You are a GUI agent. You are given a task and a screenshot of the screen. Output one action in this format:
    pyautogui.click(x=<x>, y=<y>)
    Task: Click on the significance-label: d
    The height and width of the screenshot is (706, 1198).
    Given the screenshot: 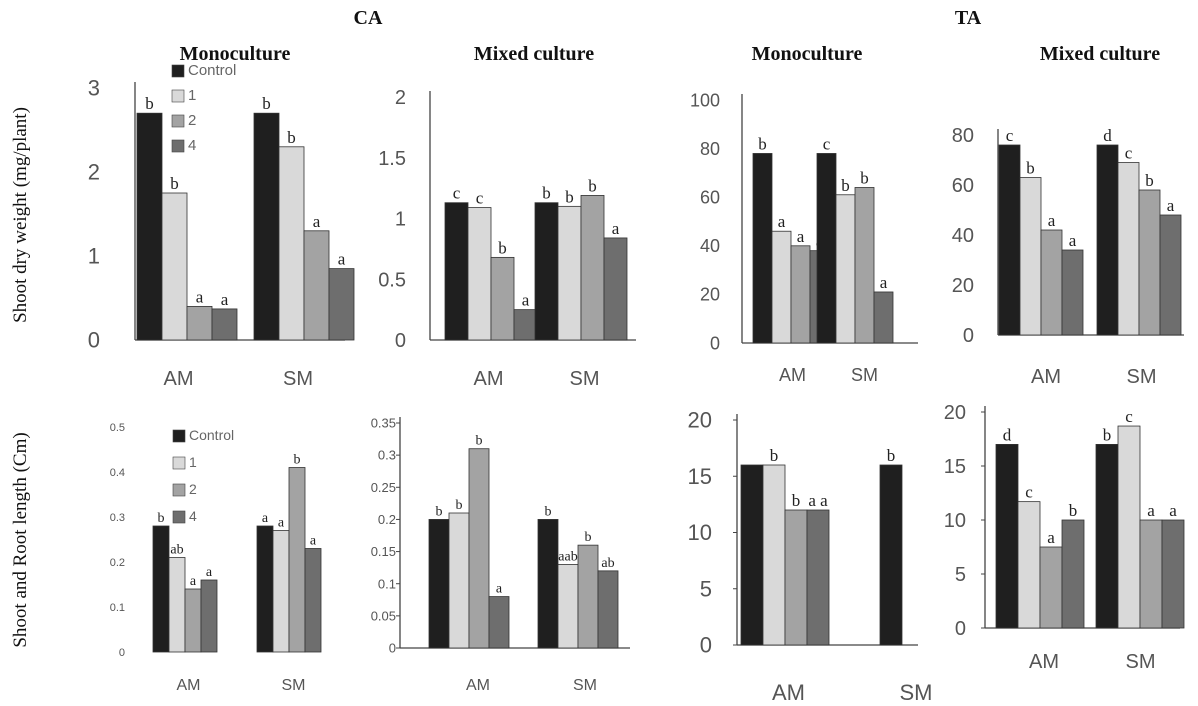 What is the action you would take?
    pyautogui.click(x=1107, y=135)
    